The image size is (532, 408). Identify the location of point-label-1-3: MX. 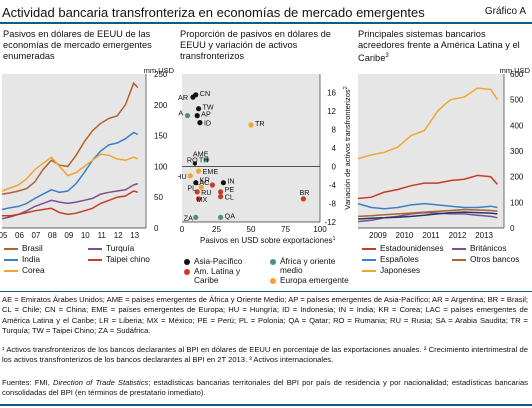
(202, 199).